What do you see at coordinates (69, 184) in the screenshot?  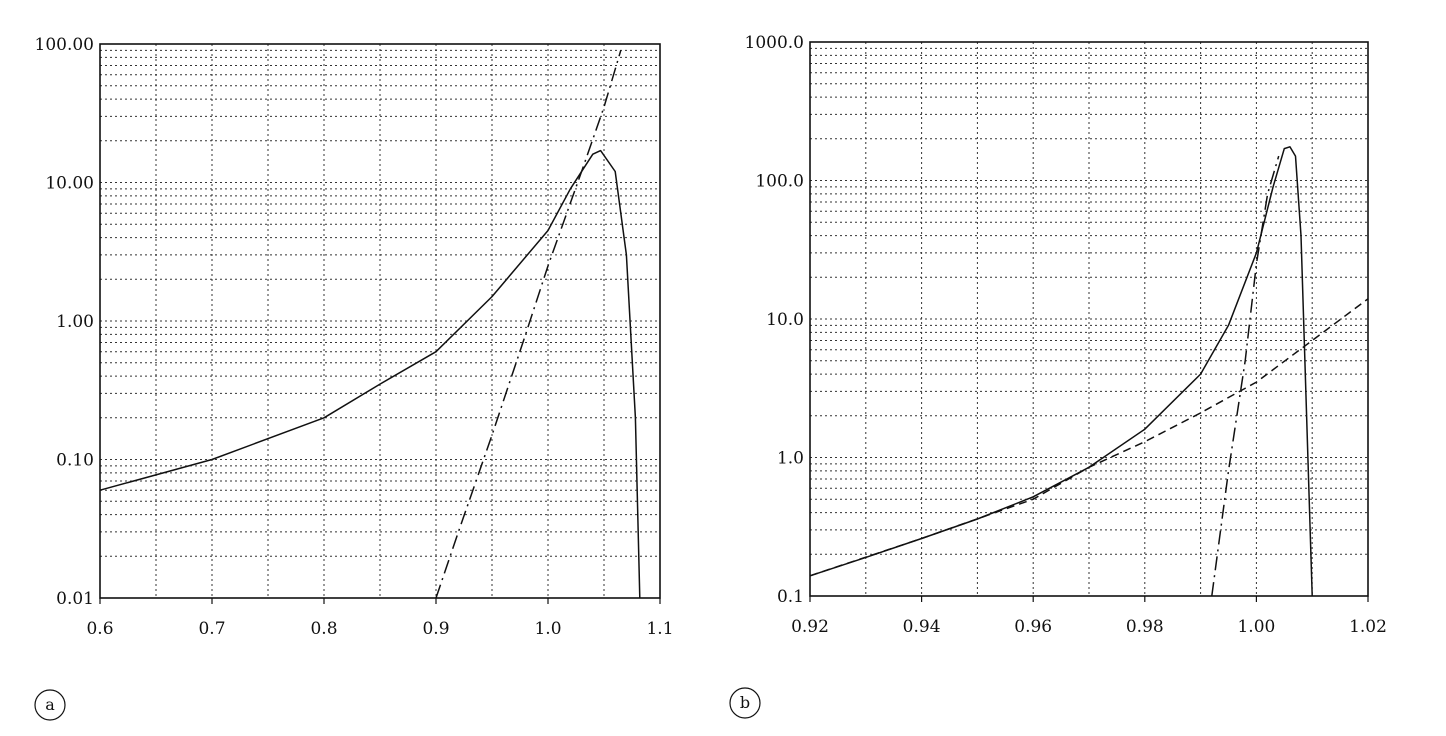 I see `y-tick-label: 10.00` at bounding box center [69, 184].